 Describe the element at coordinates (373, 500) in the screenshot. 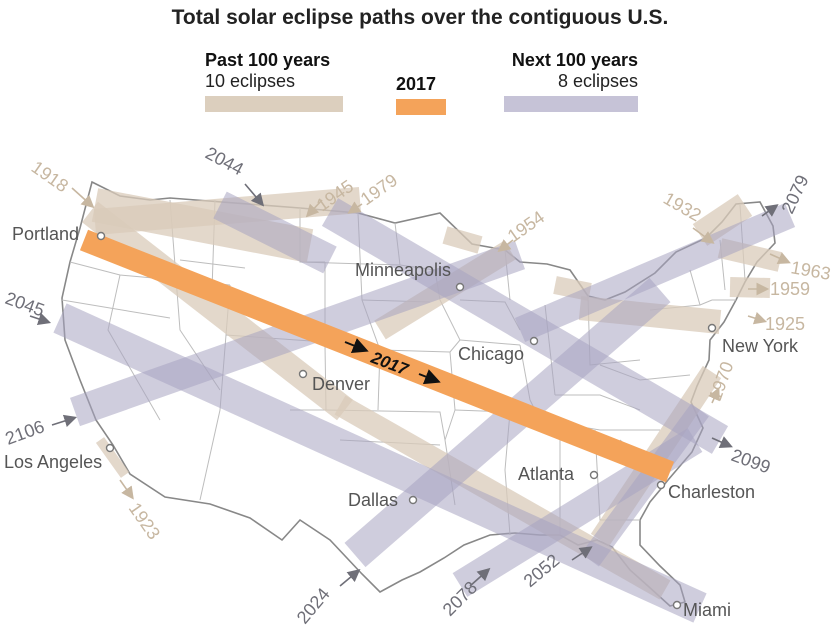

I see `city-dallas: Dallas` at that location.